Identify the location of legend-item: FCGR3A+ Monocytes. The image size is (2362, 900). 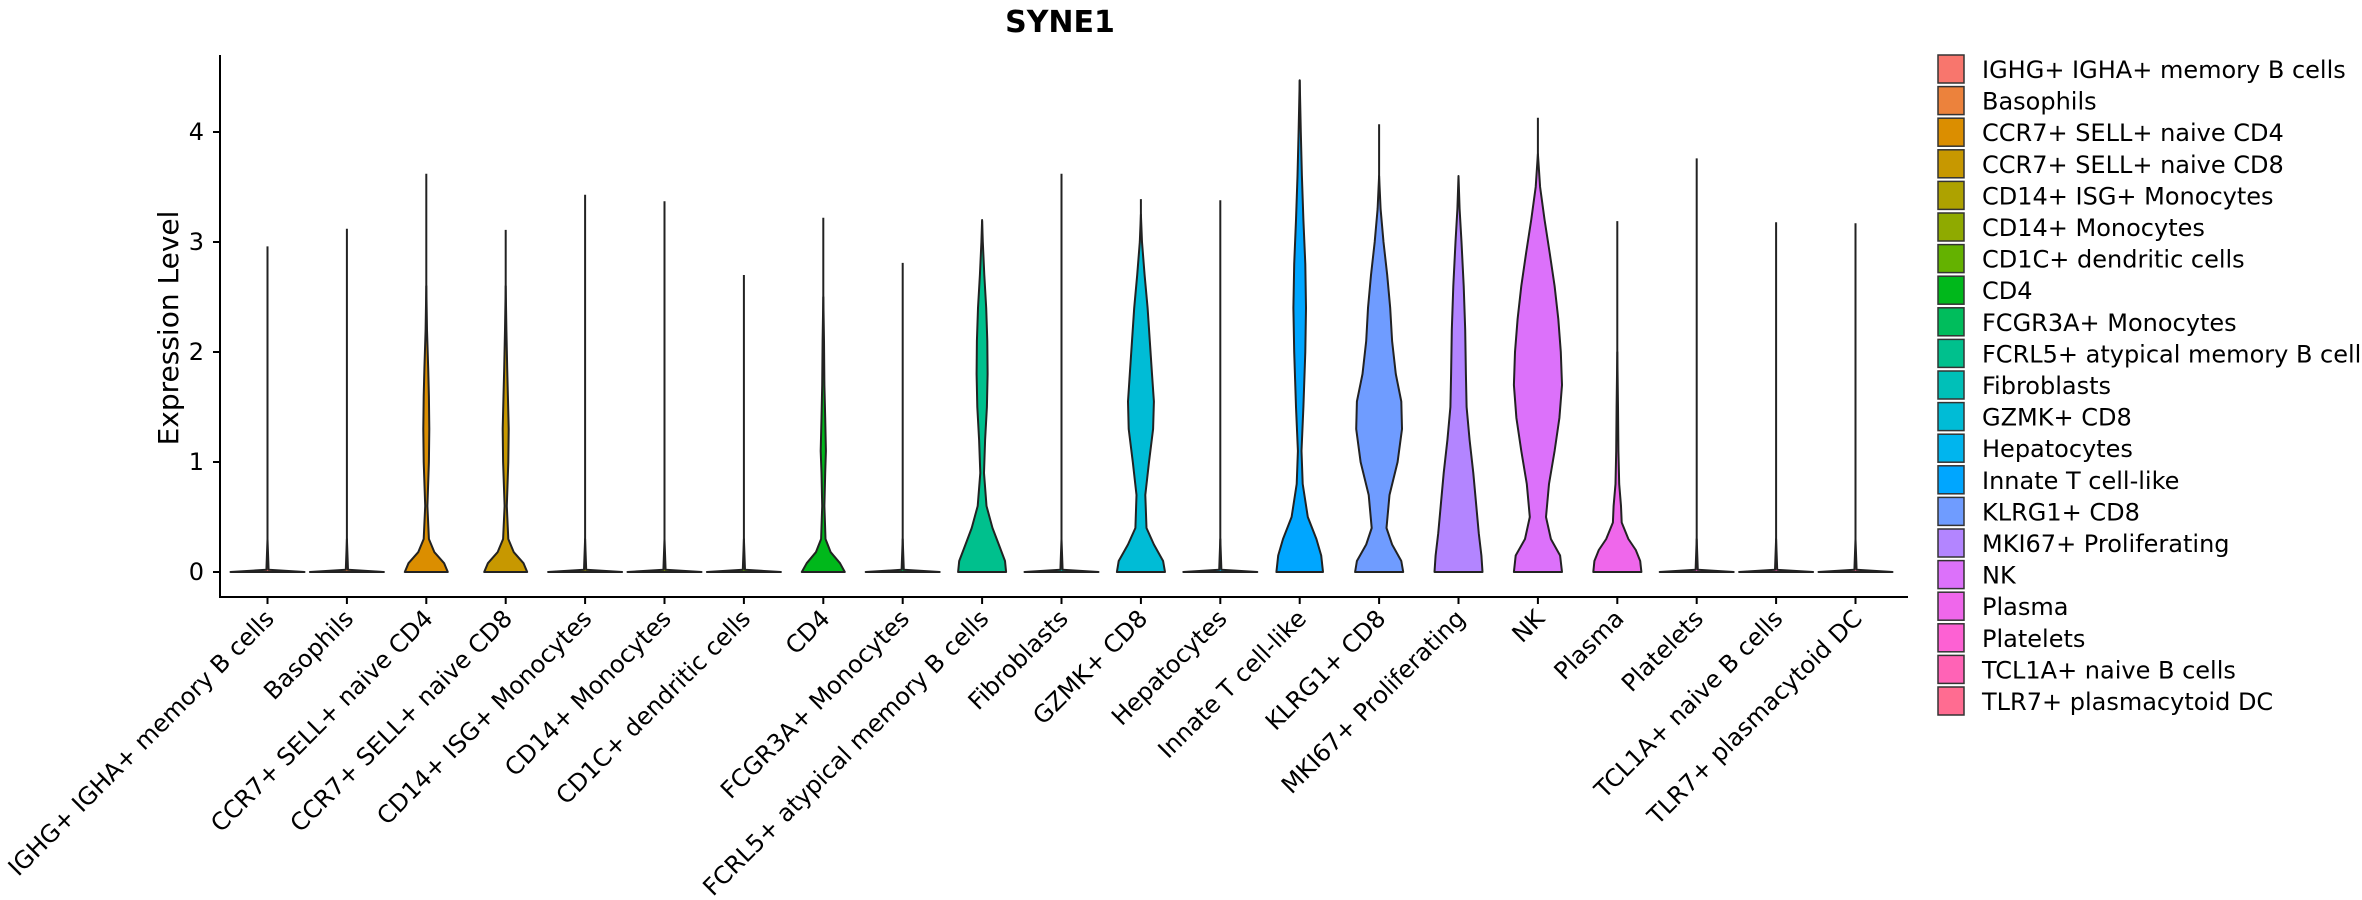
(2087, 322).